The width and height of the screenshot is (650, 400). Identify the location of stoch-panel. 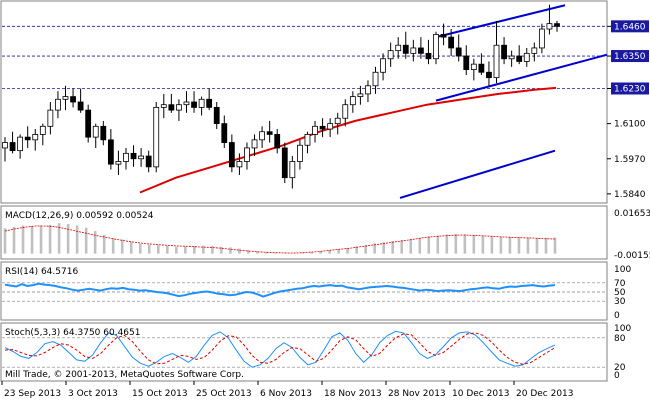
(304, 352).